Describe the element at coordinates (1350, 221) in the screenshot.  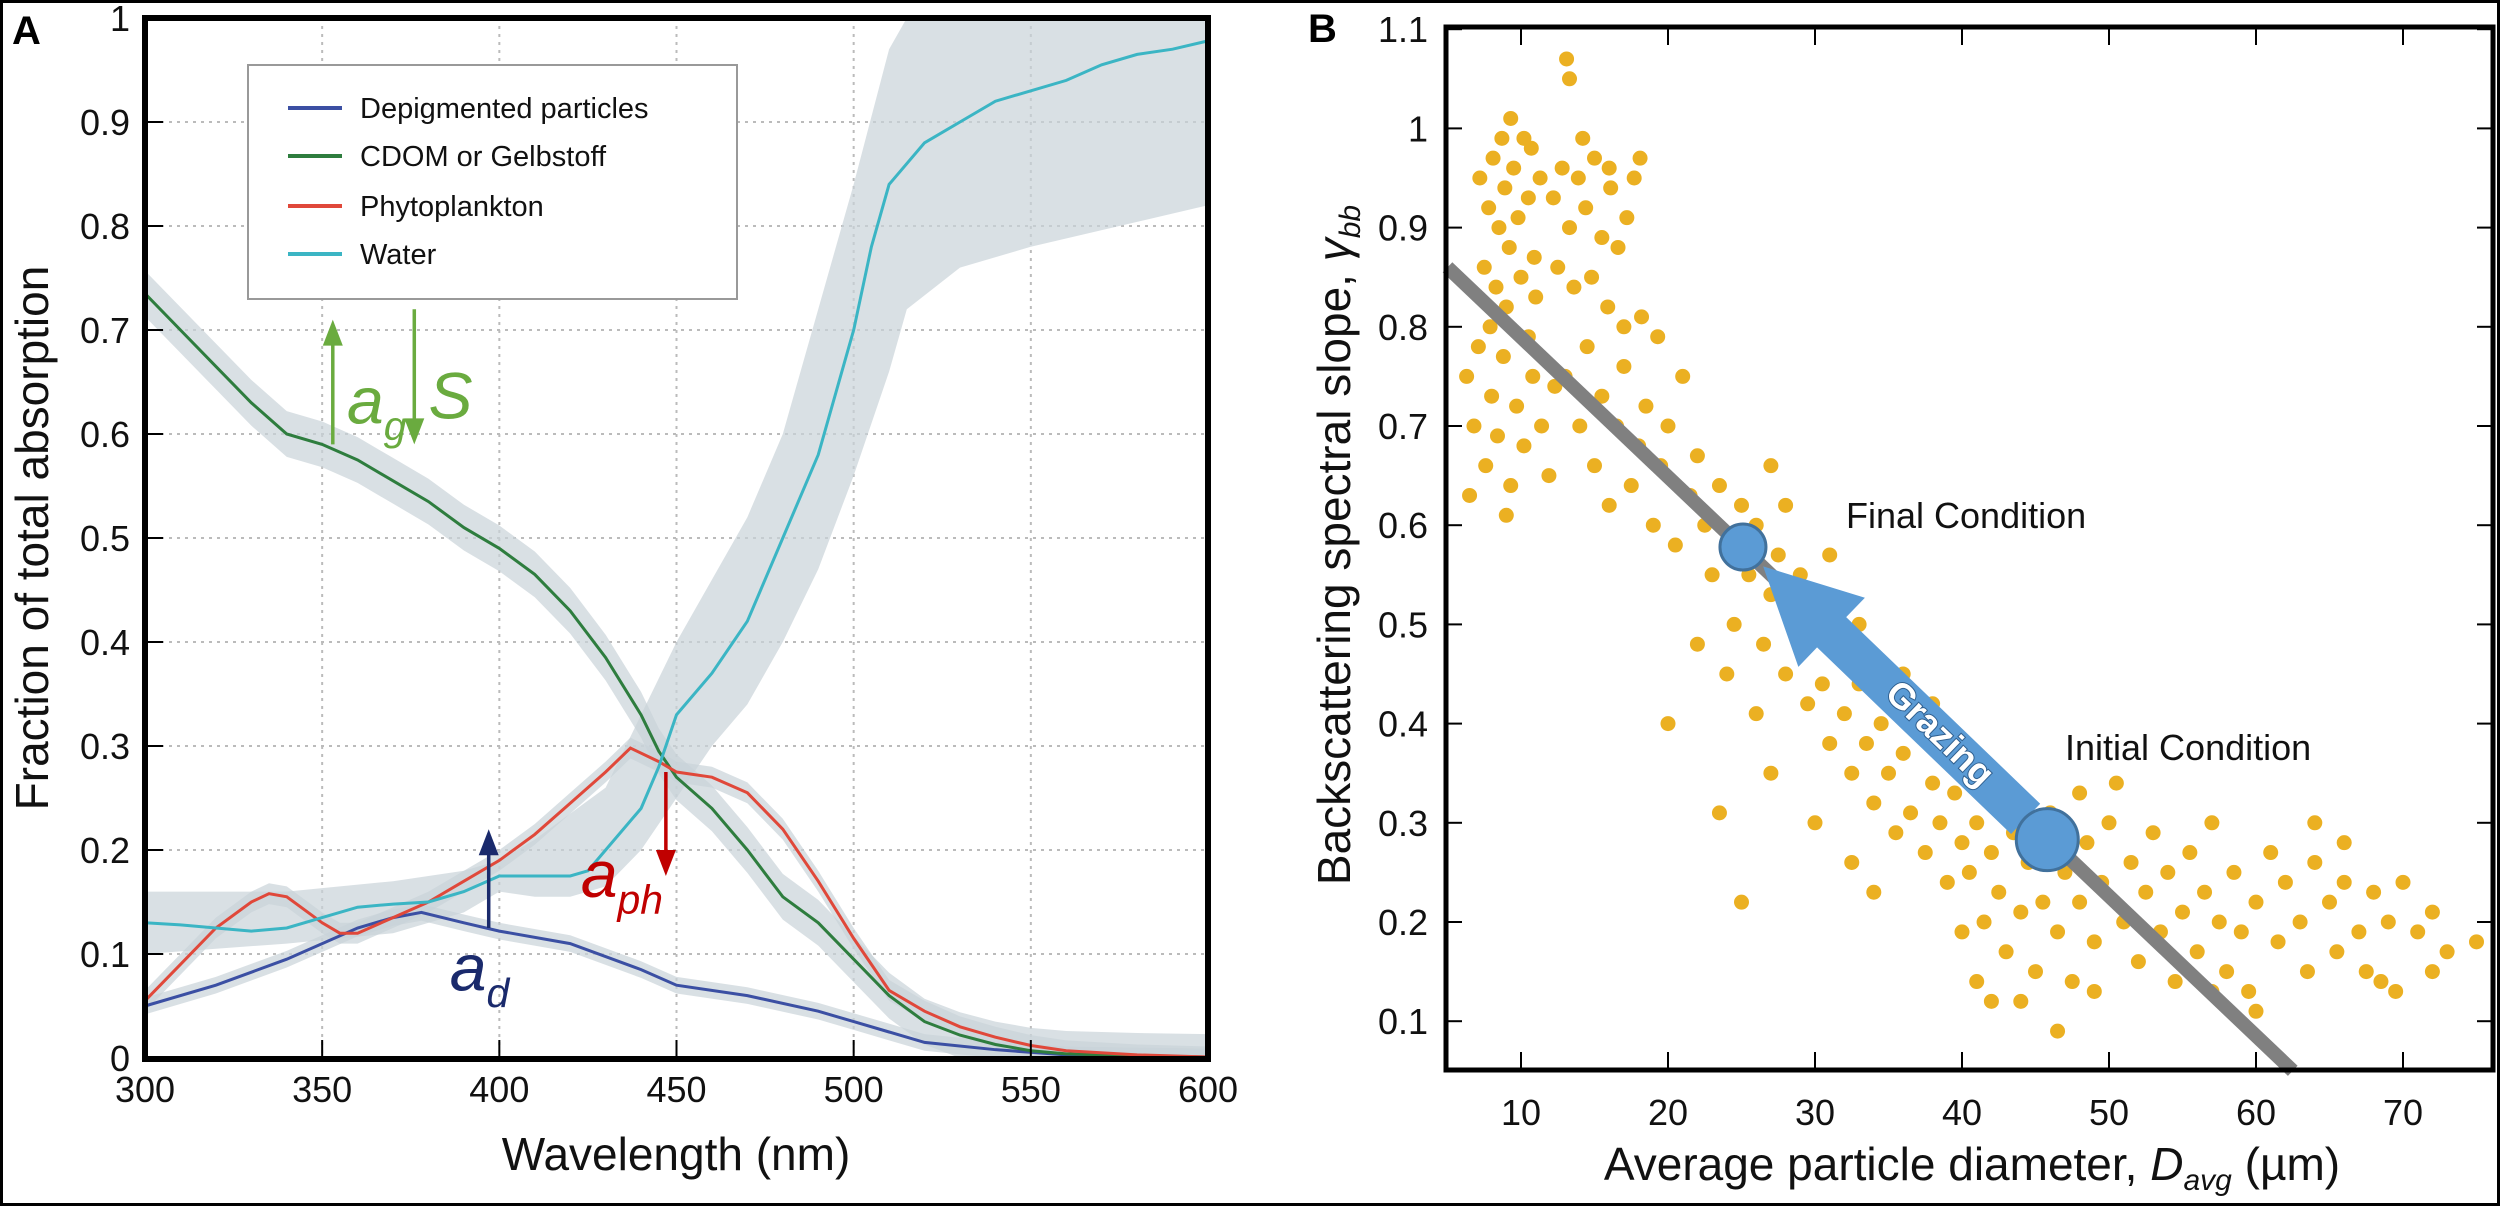
I see `y-label-sub: bb` at that location.